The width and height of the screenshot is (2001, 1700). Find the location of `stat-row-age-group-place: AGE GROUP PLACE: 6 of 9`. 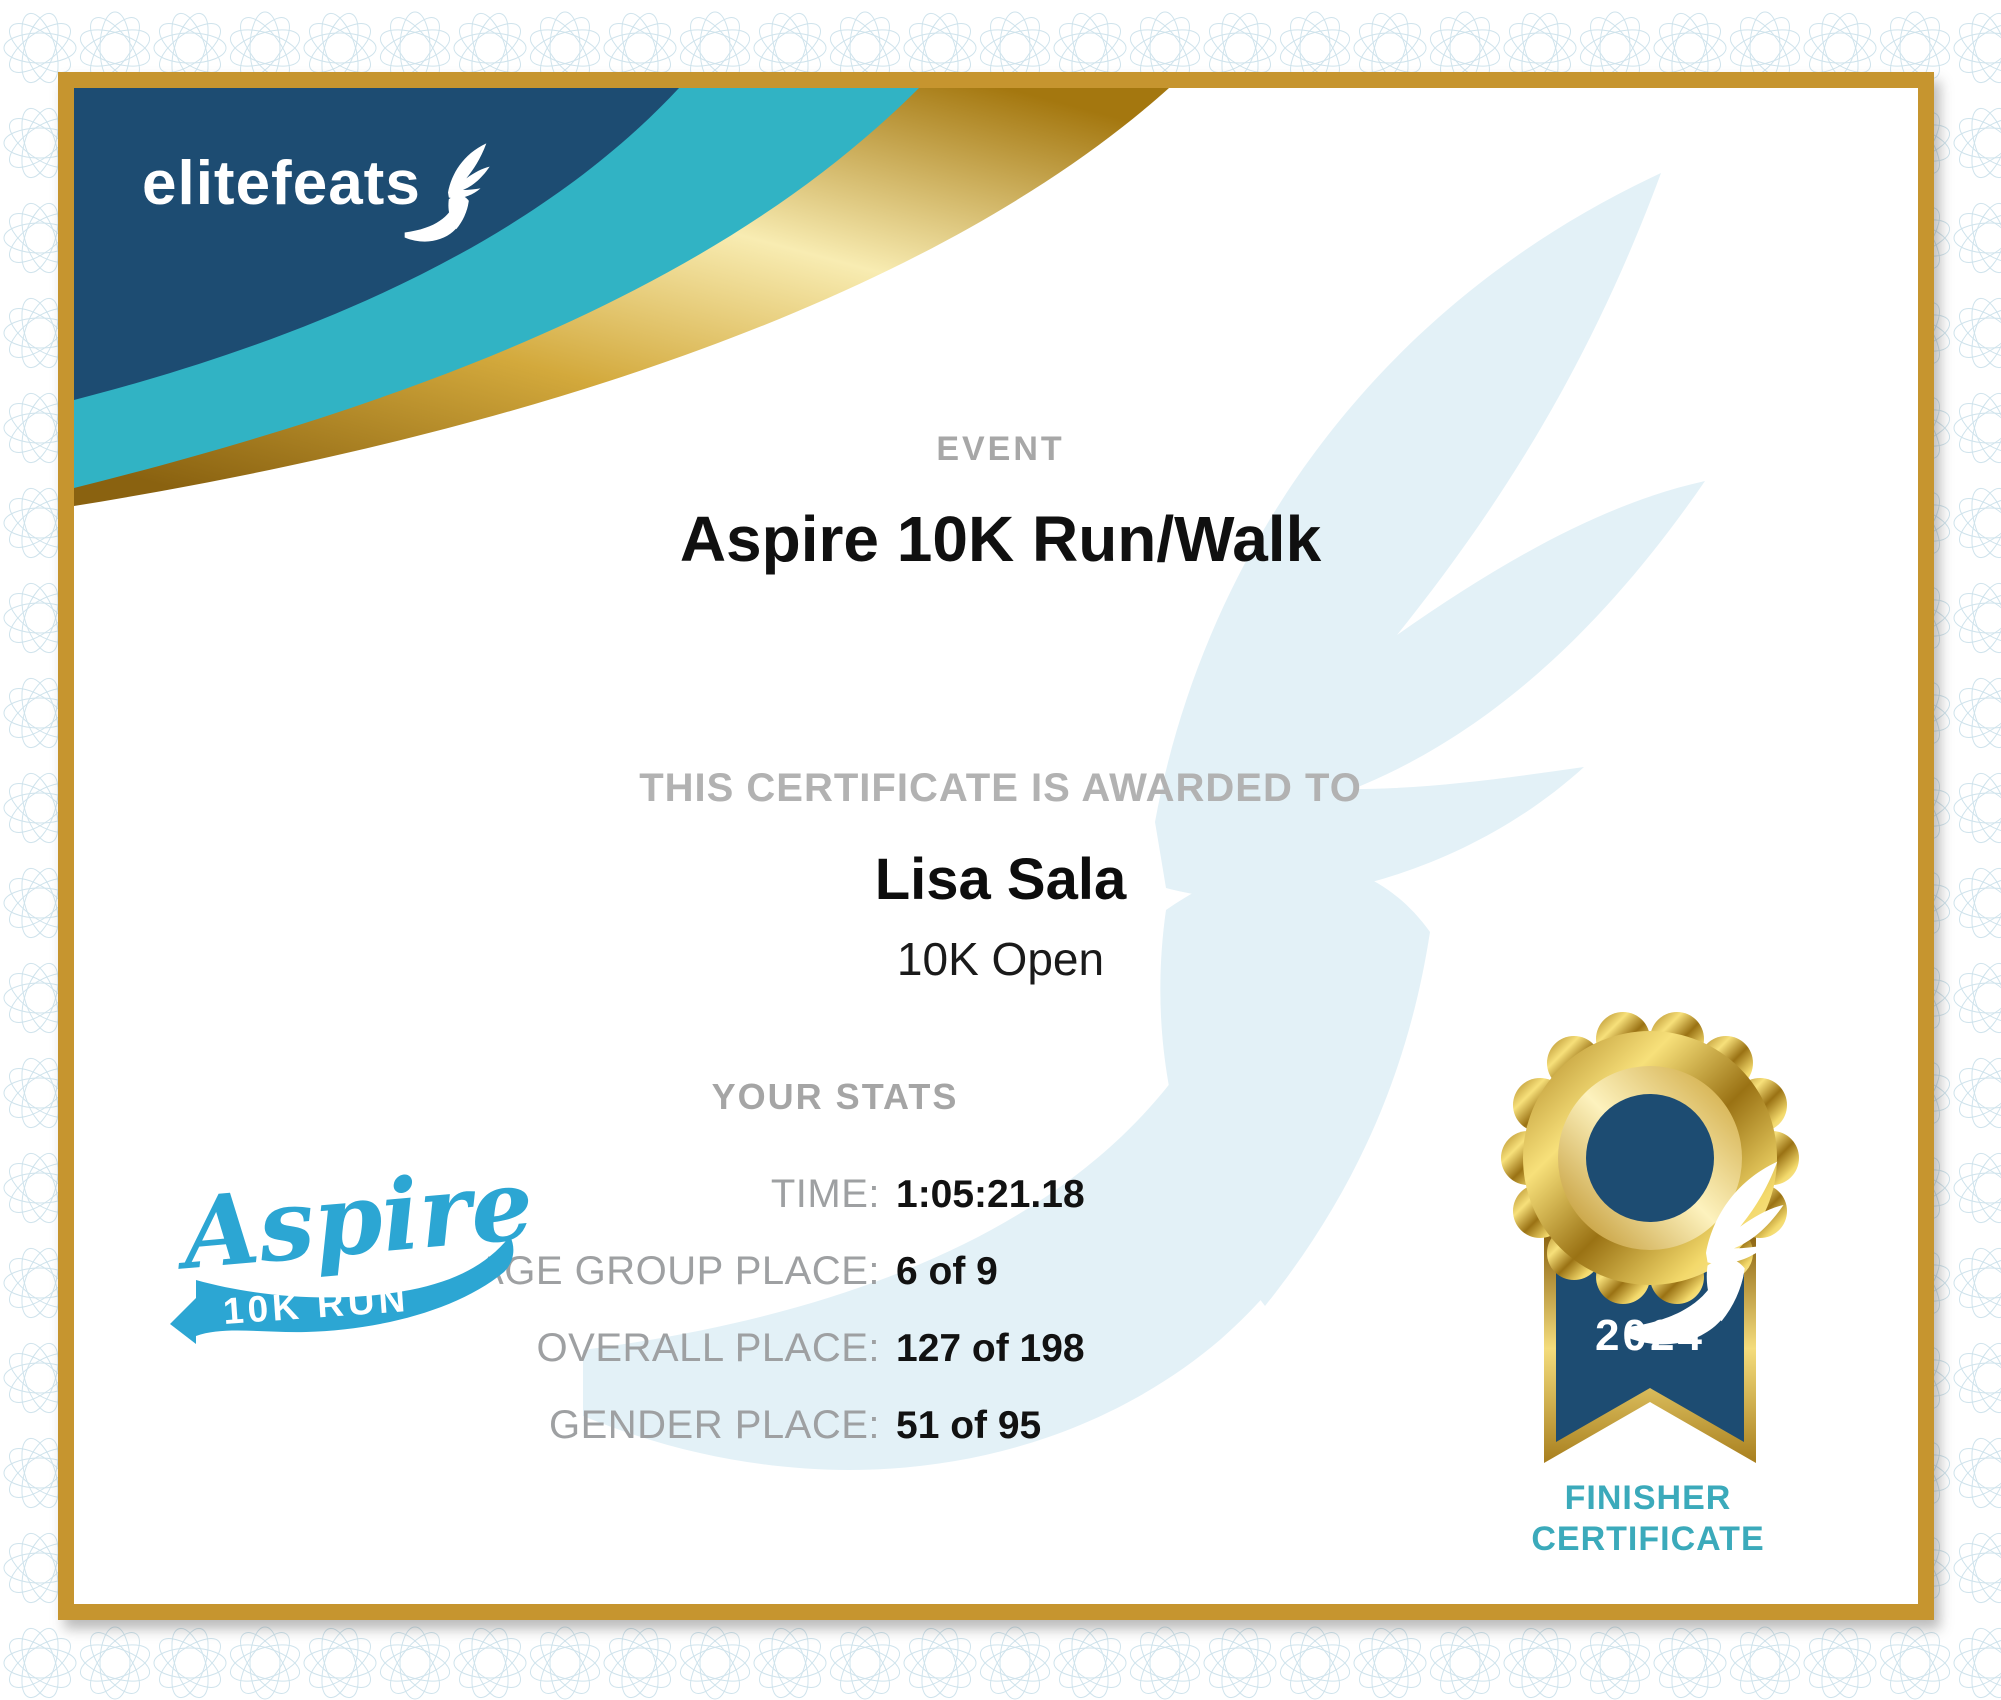

stat-row-age-group-place: AGE GROUP PLACE: 6 of 9 is located at coordinates (930, 1271).